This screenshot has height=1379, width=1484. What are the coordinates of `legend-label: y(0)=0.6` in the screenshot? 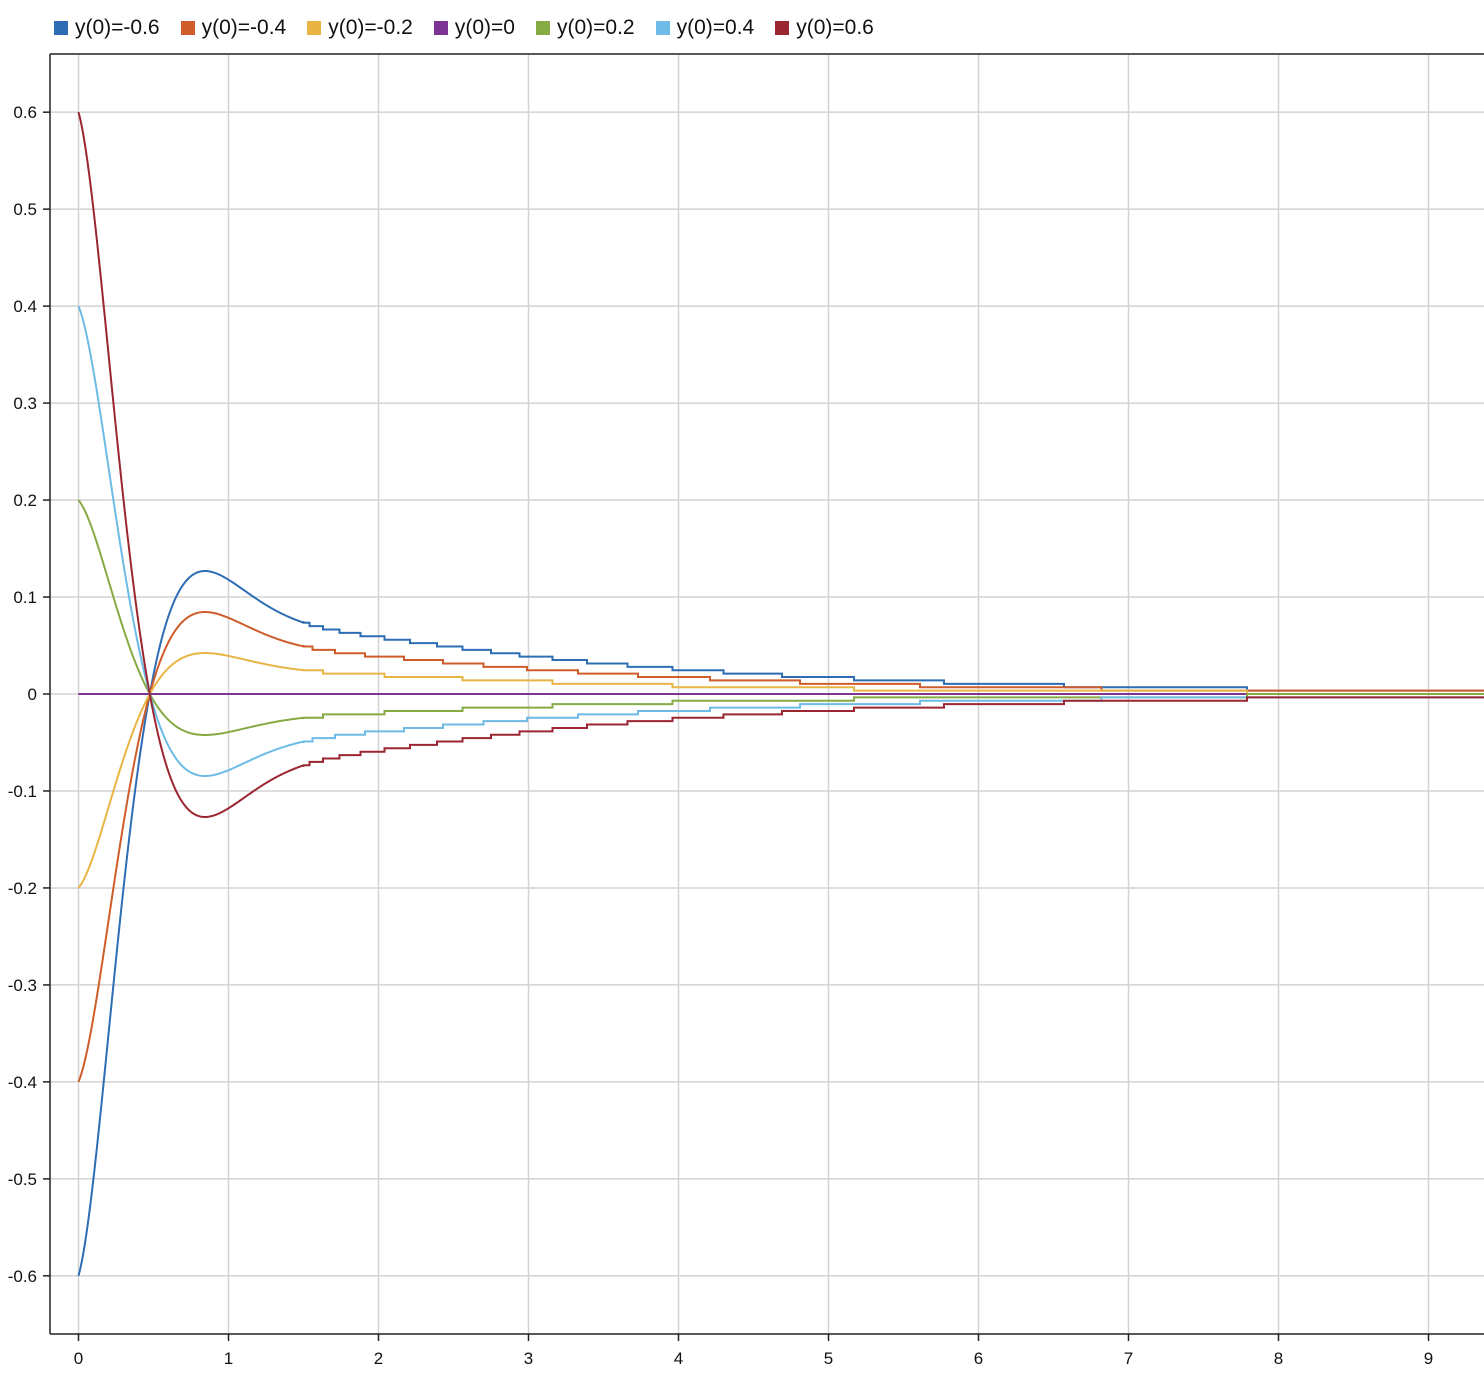 It's located at (835, 28).